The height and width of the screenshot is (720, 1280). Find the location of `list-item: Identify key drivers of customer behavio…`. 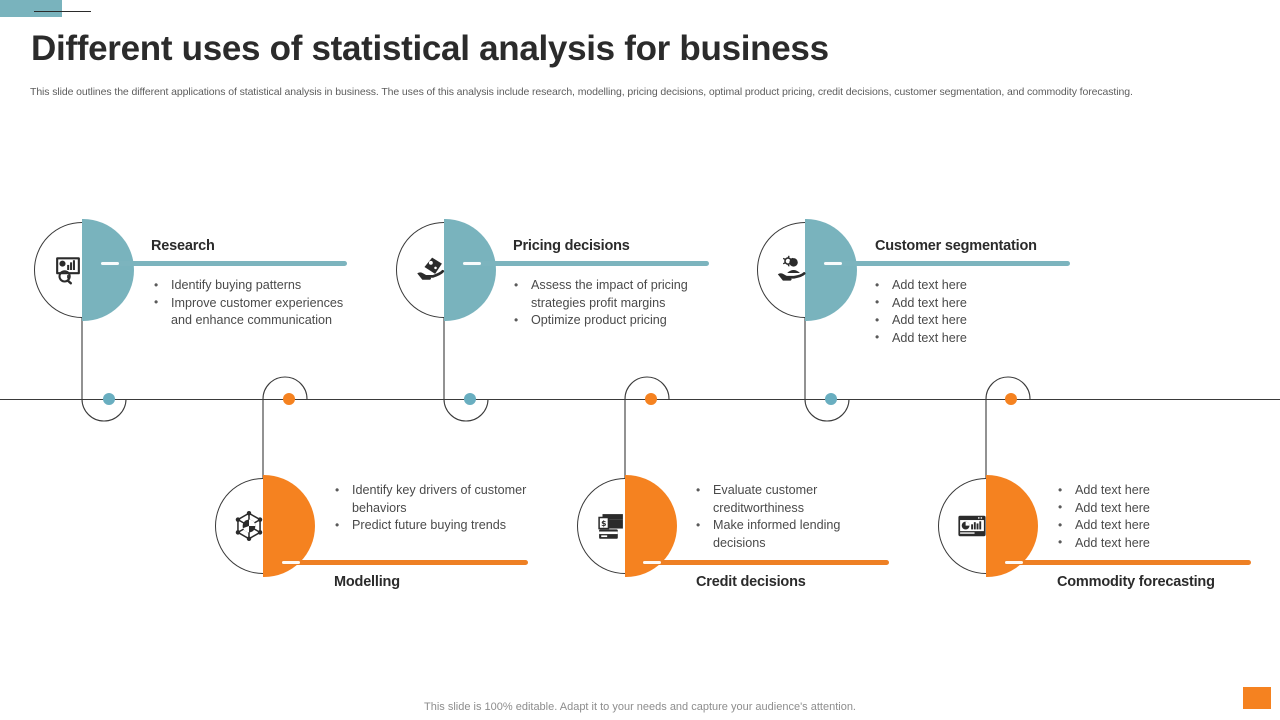

list-item: Identify key drivers of customer behavio… is located at coordinates (430, 499).